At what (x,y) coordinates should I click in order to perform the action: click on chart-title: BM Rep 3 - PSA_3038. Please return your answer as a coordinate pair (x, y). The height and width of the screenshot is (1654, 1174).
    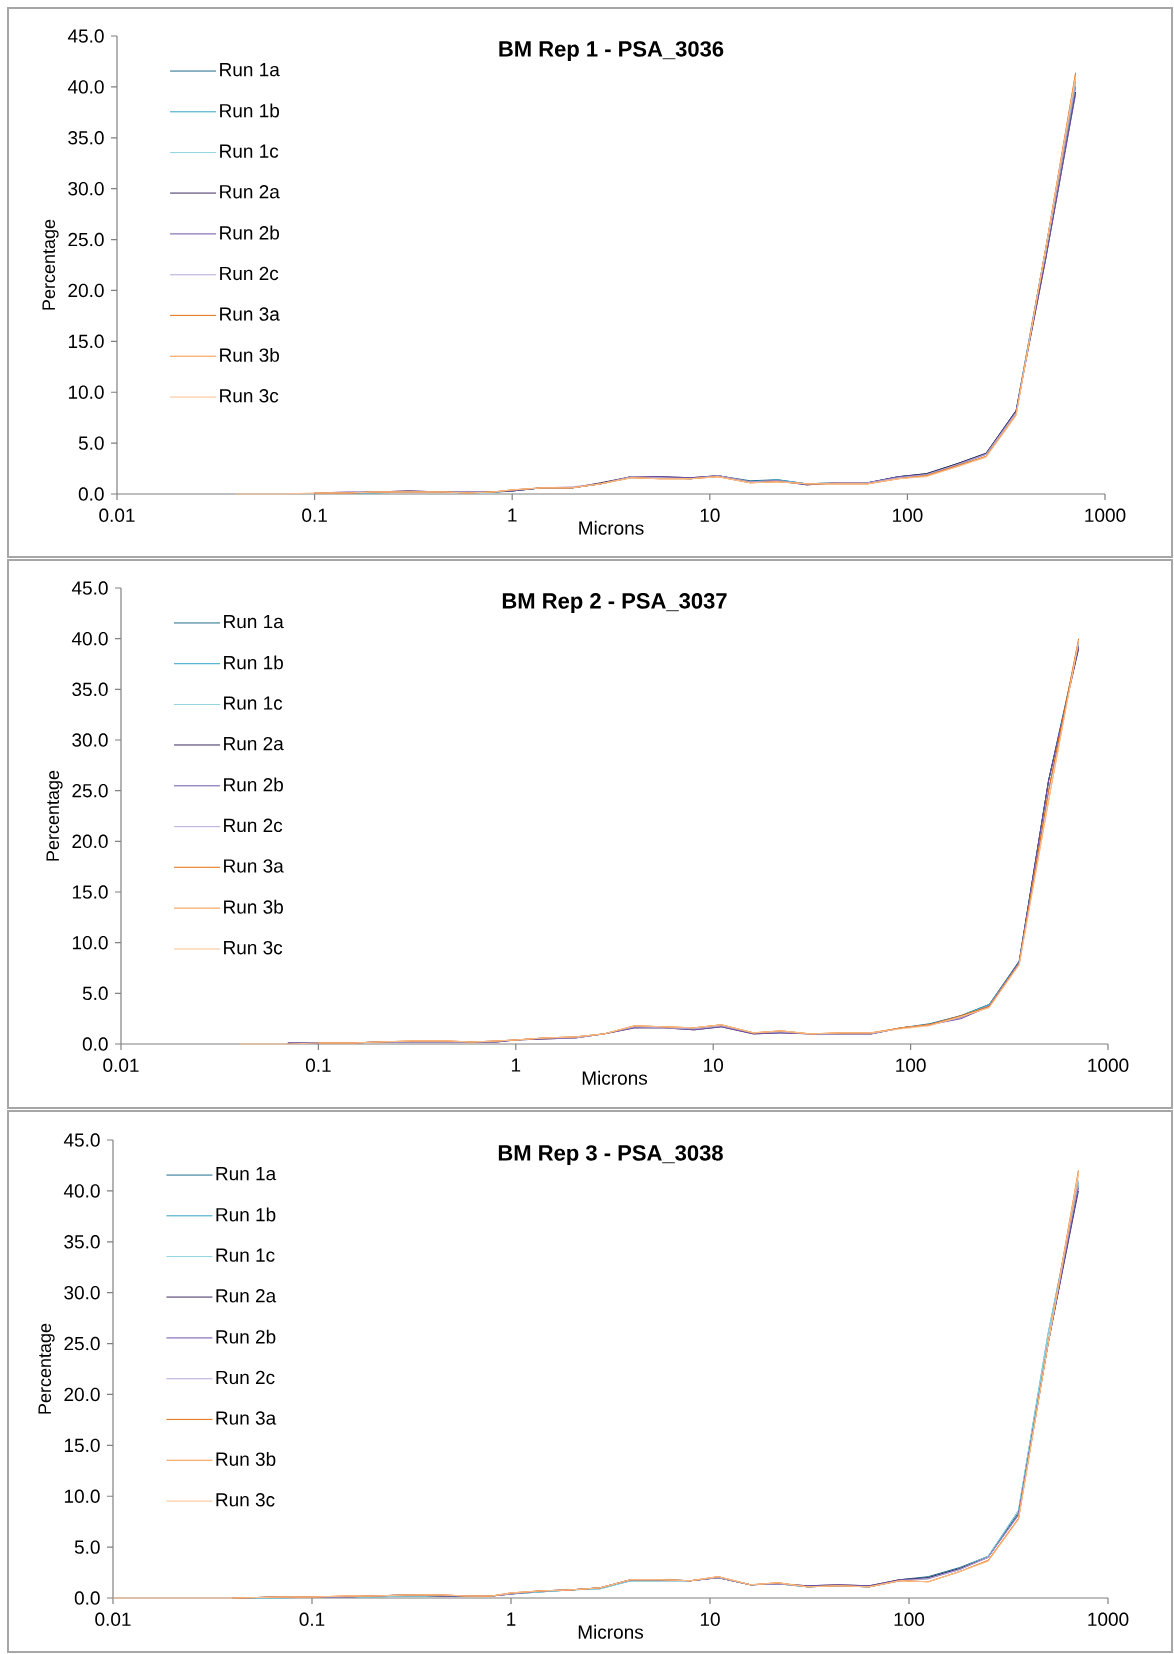
    Looking at the image, I should click on (610, 1155).